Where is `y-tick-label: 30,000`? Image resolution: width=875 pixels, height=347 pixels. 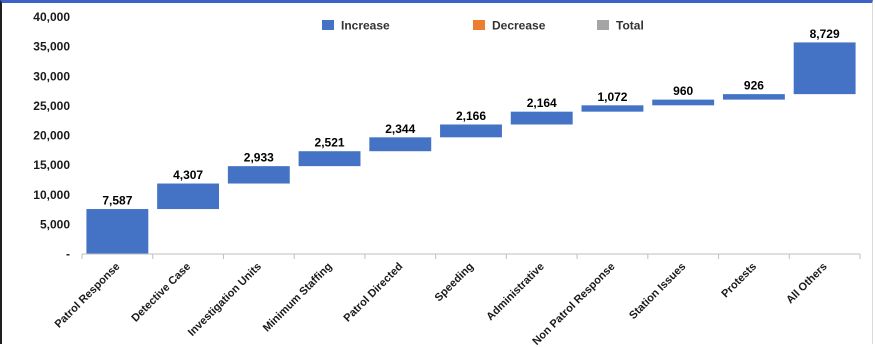
y-tick-label: 30,000 is located at coordinates (51, 76).